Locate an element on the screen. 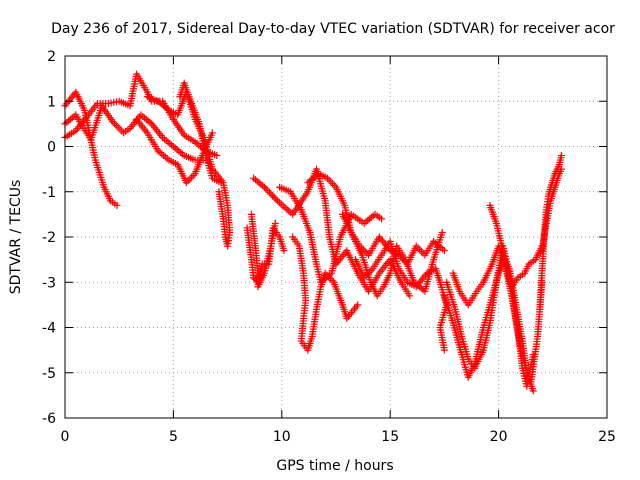 The width and height of the screenshot is (640, 480). x-tick-label: 10 is located at coordinates (282, 437).